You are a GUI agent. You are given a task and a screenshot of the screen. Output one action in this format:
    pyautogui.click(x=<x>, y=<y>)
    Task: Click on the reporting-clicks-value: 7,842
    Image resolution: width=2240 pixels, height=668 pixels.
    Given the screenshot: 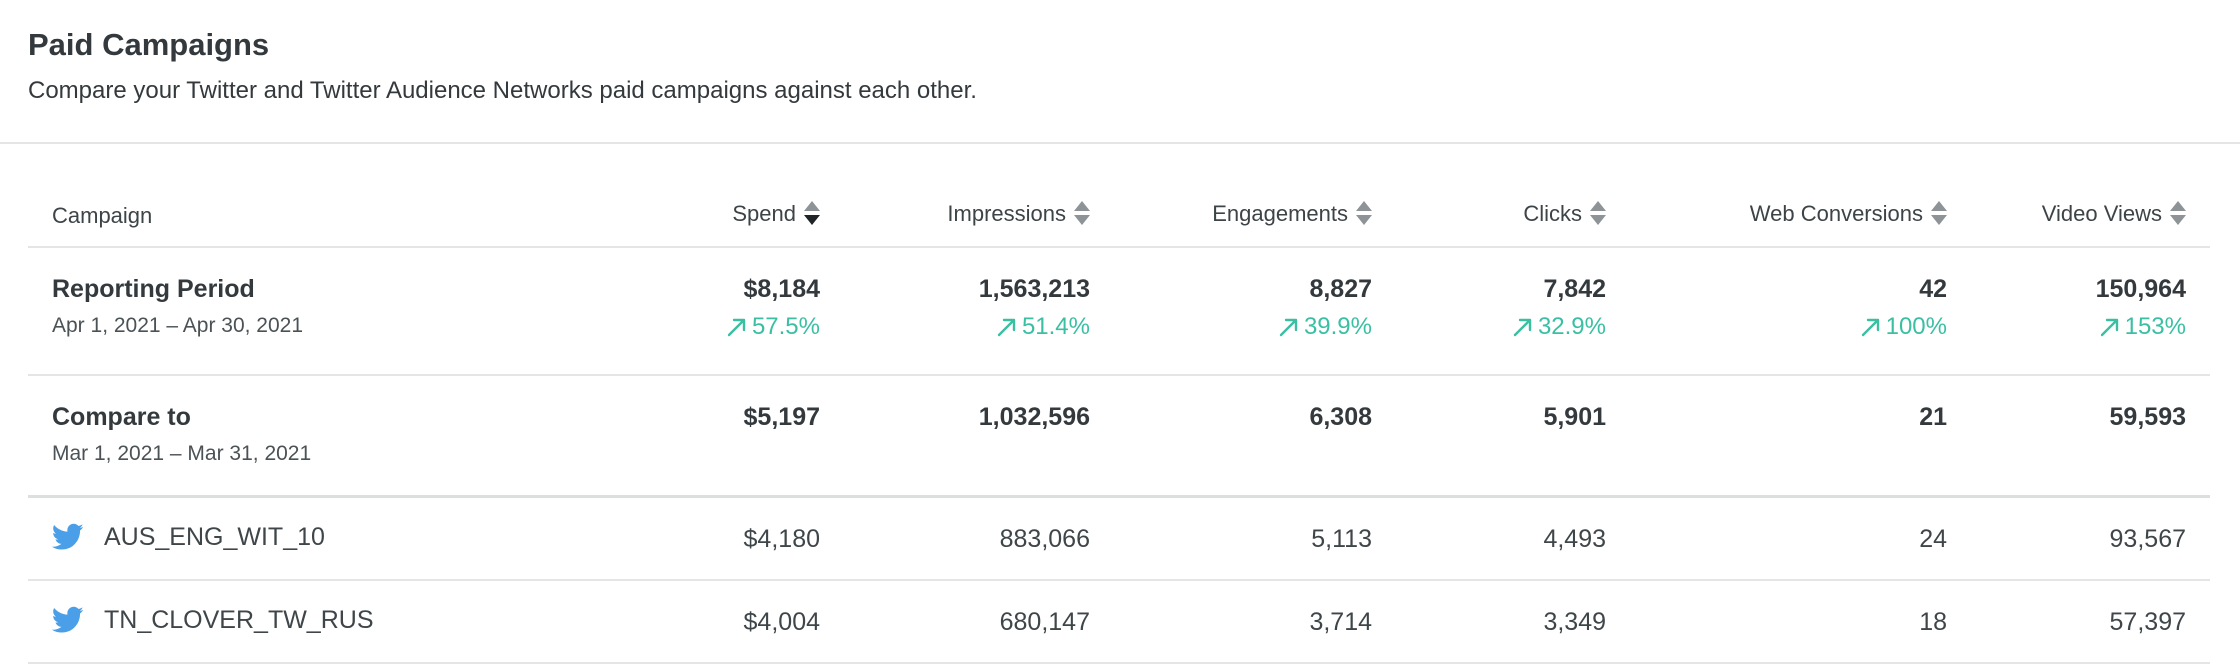 What is the action you would take?
    pyautogui.click(x=1574, y=289)
    